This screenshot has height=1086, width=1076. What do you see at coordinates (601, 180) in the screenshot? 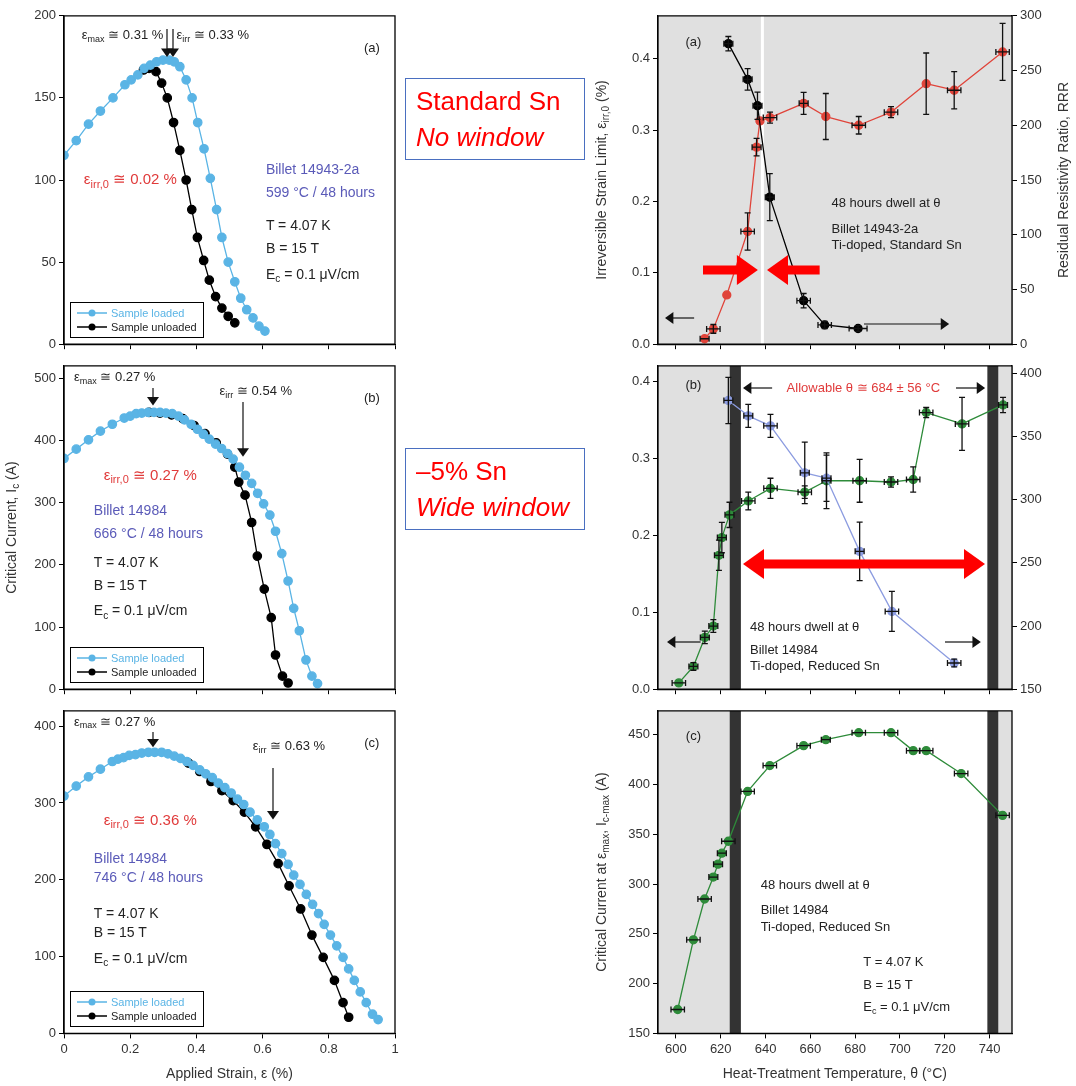
I see `y-axis-title: Irreversible Strain Limit, εirr,0 (%)` at bounding box center [601, 180].